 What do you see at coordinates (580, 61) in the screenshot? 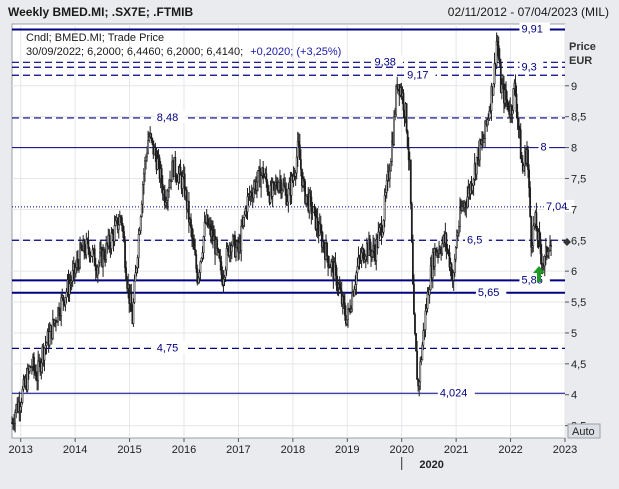
I see `currency-axis-label: EUR` at bounding box center [580, 61].